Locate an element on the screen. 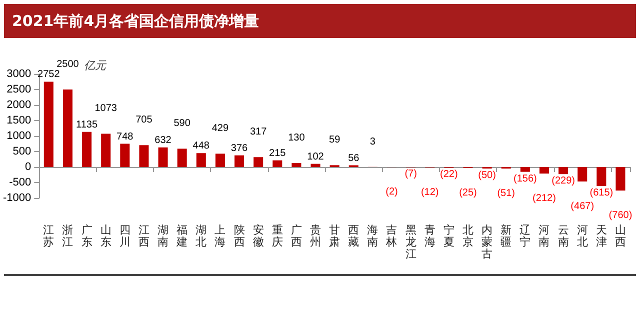 The height and width of the screenshot is (314, 640). data-label: 448 is located at coordinates (201, 146).